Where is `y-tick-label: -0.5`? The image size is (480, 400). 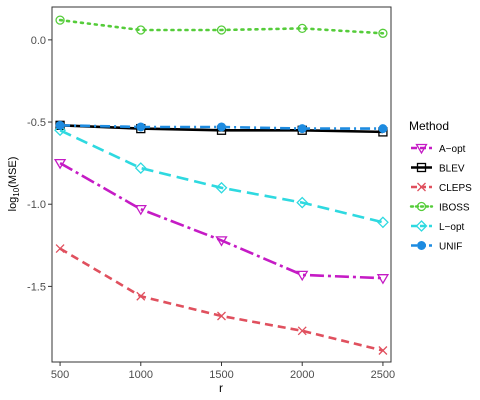
y-tick-label: -0.5 is located at coordinates (36, 123).